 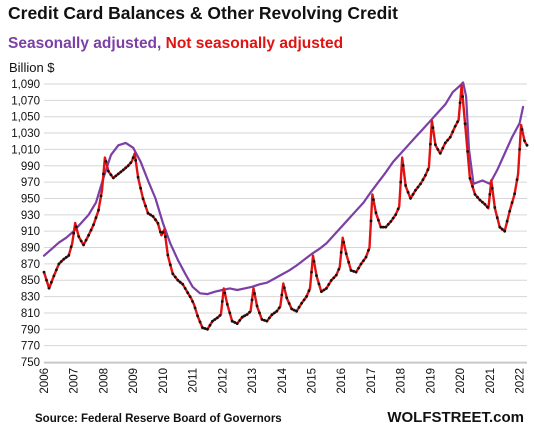 What do you see at coordinates (25, 150) in the screenshot?
I see `y-tick-label: 1,010` at bounding box center [25, 150].